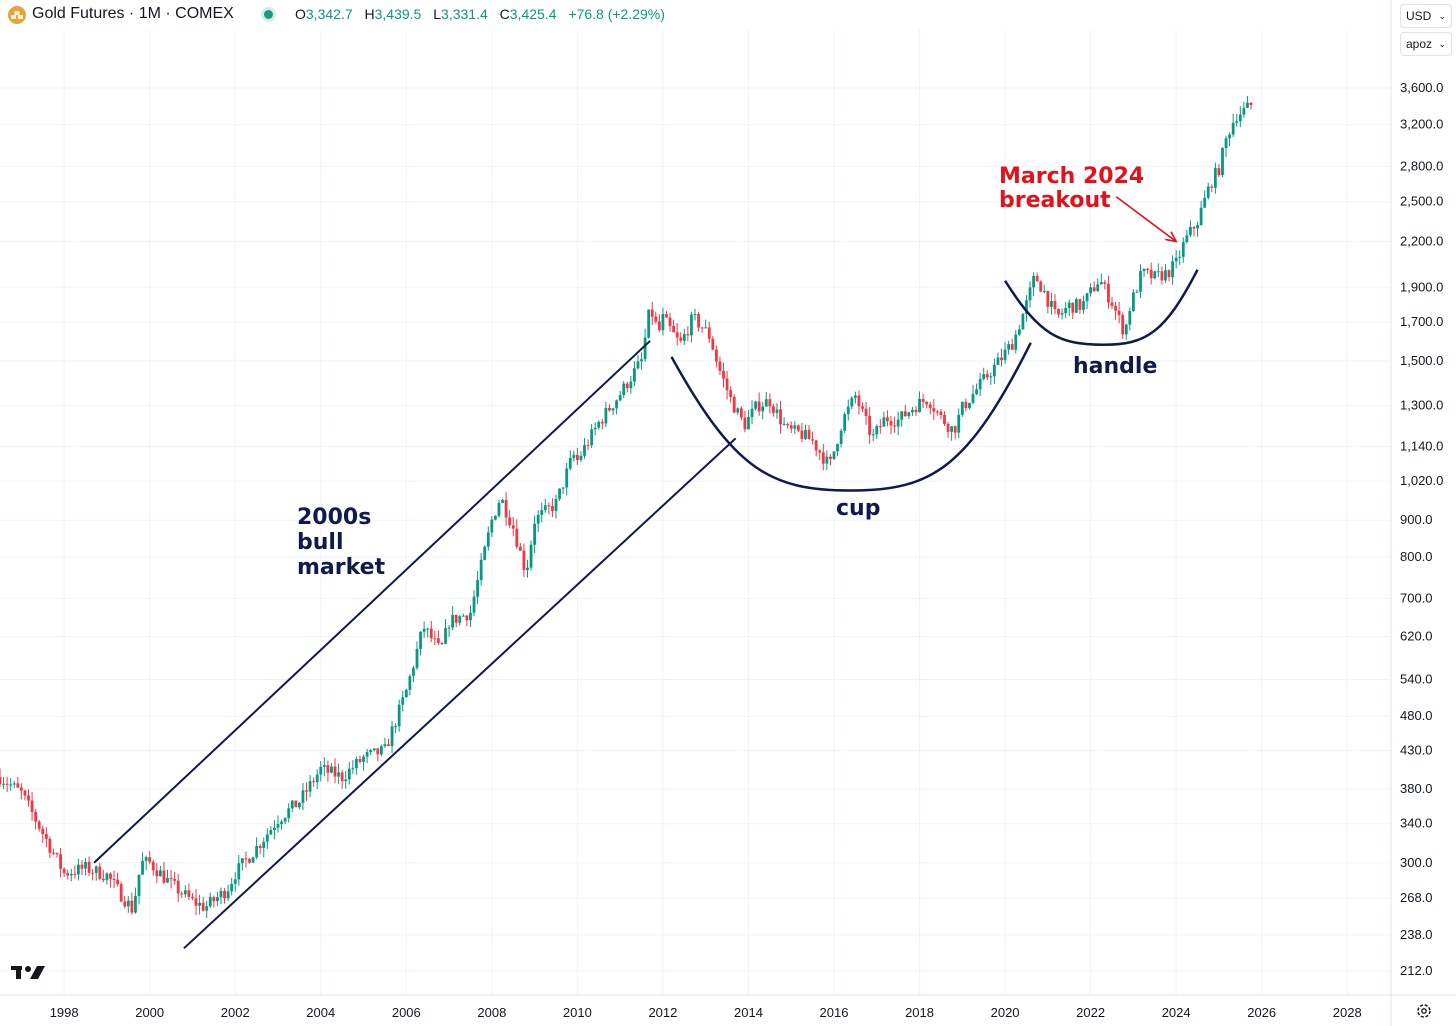 The height and width of the screenshot is (1026, 1456). What do you see at coordinates (1416, 556) in the screenshot?
I see `y-tick-label: 800.0` at bounding box center [1416, 556].